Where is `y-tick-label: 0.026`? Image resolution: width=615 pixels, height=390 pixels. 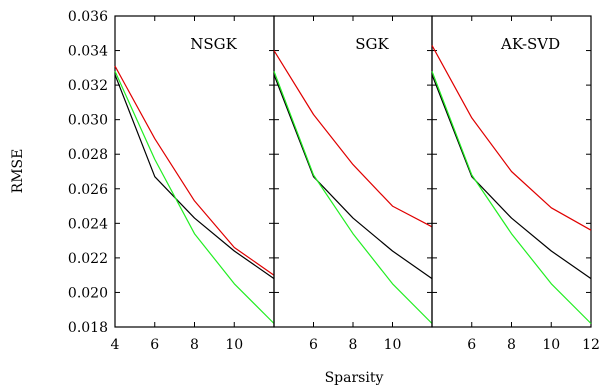
y-tick-label: 0.026 is located at coordinates (88, 190).